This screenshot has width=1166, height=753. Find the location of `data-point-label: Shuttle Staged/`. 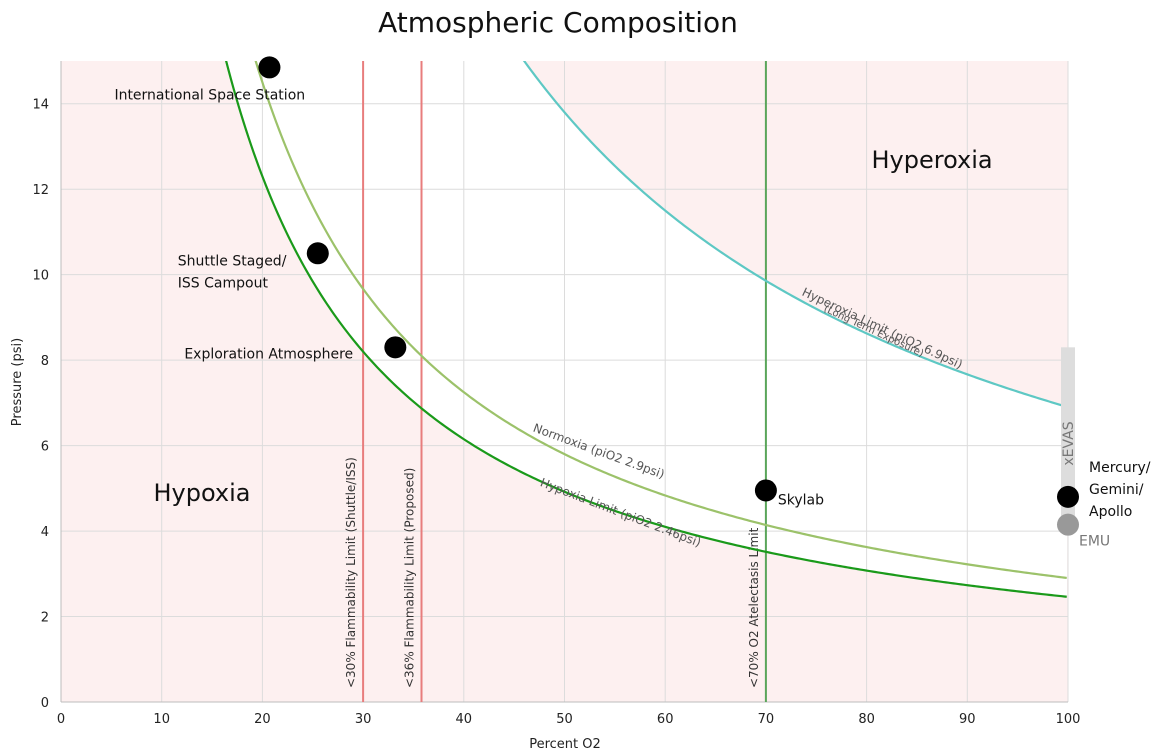

data-point-label: Shuttle Staged/ is located at coordinates (232, 261).